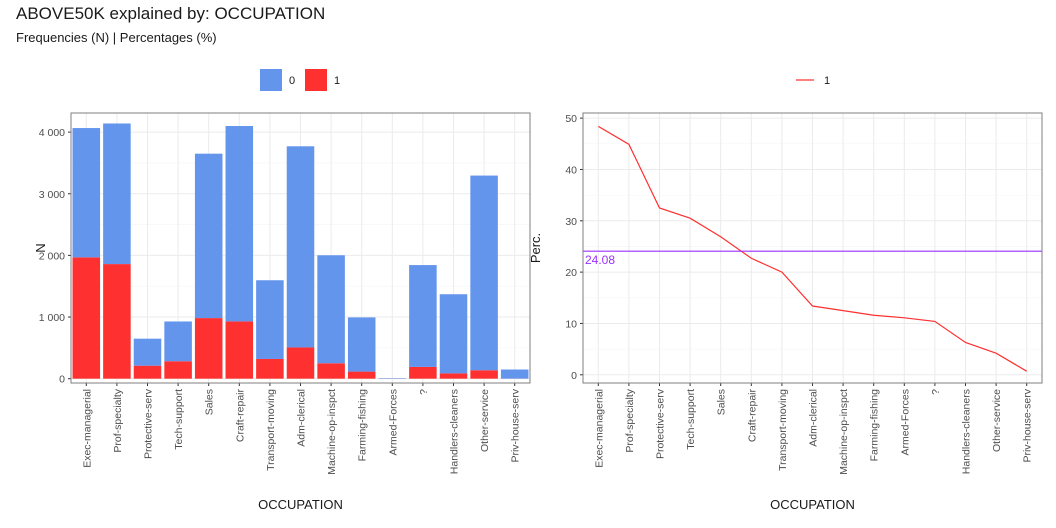  Describe the element at coordinates (571, 119) in the screenshot. I see `y-tick-label: 50` at that location.